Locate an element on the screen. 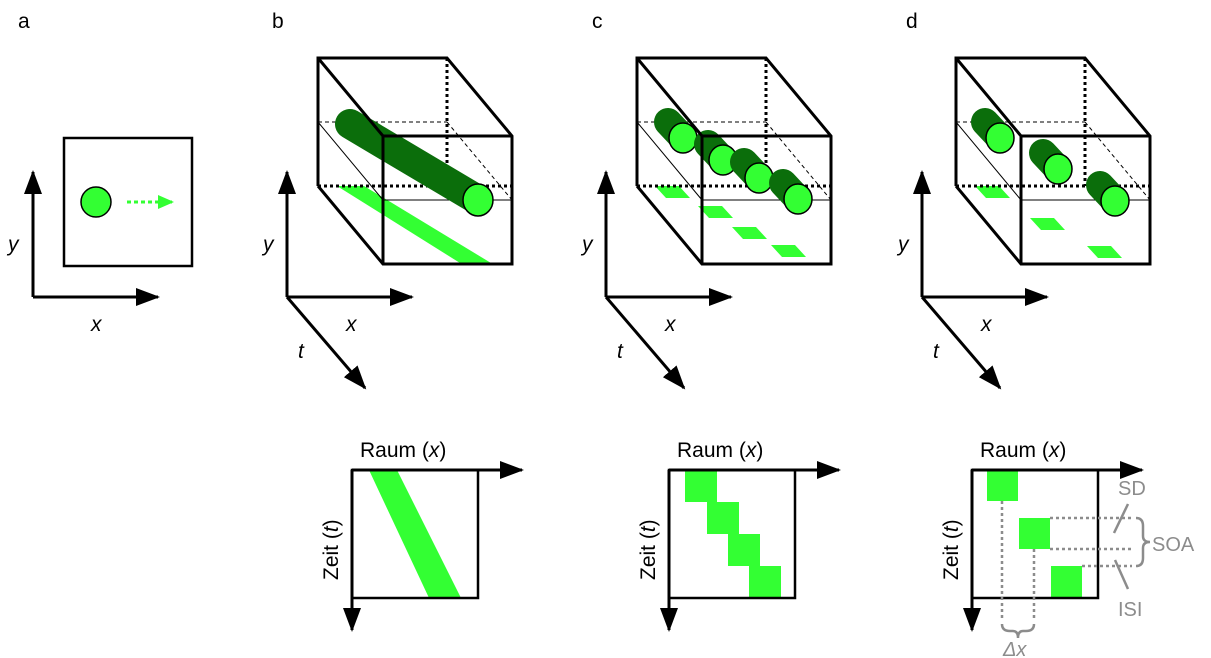 This screenshot has height=658, width=1211. delta-x-label: Δx is located at coordinates (1014, 648).